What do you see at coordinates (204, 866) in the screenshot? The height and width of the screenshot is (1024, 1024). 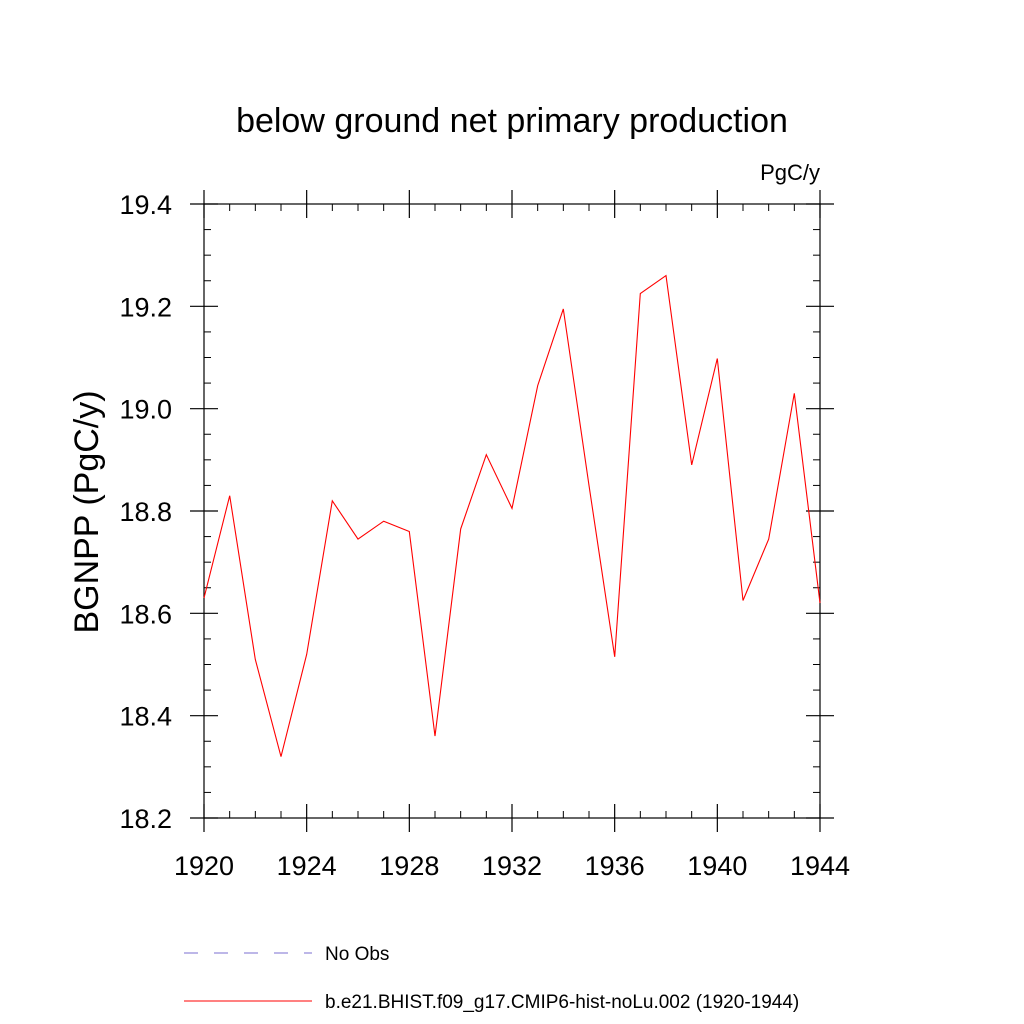 I see `x-tick-label: 1920` at bounding box center [204, 866].